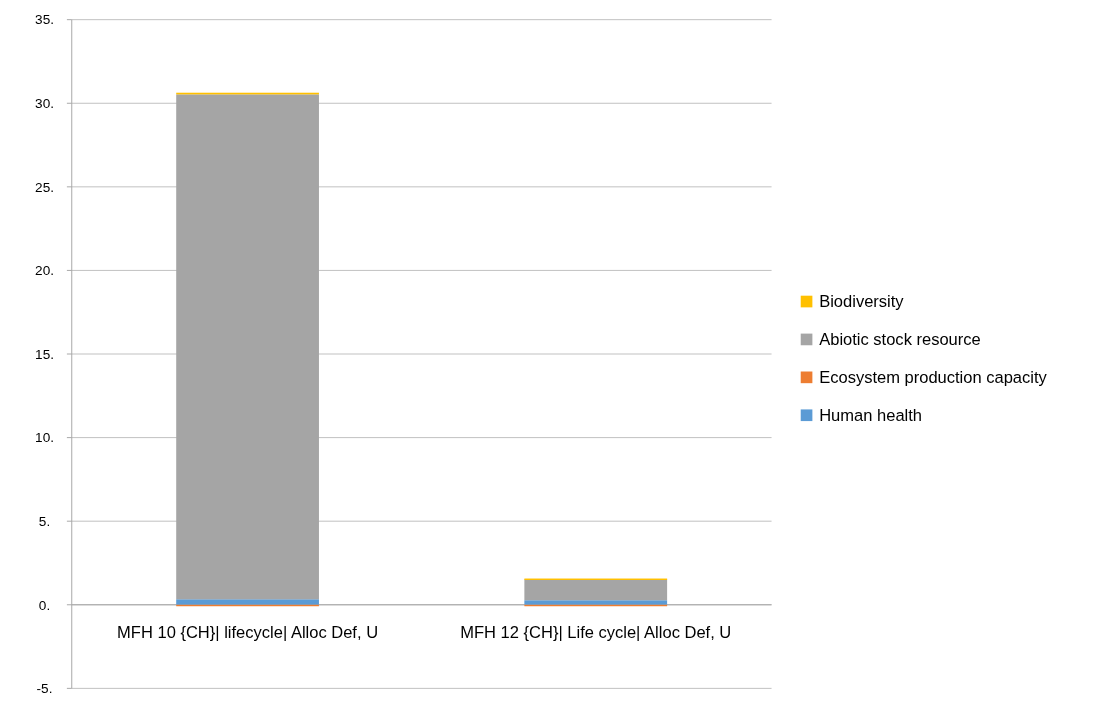 Image resolution: width=1101 pixels, height=713 pixels. I want to click on y-tick-label: 15., so click(44, 354).